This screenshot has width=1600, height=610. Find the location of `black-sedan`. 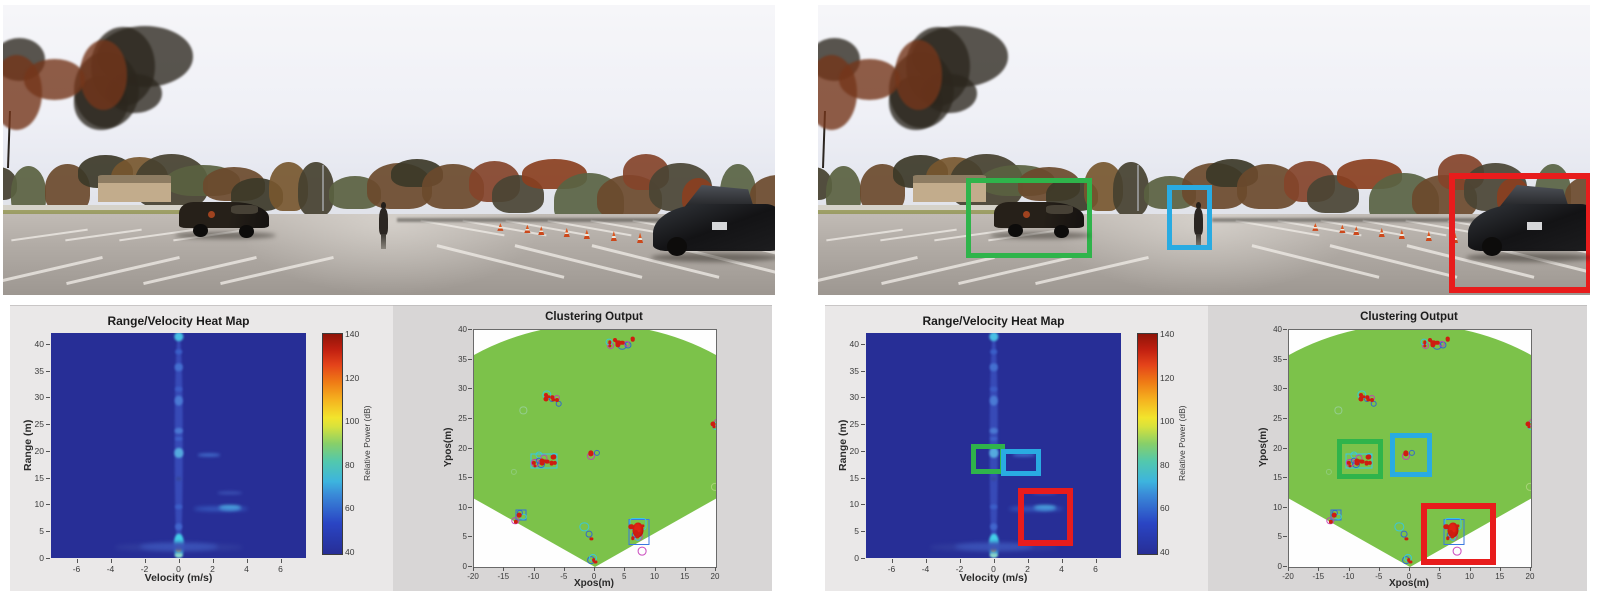

black-sedan is located at coordinates (1529, 222).